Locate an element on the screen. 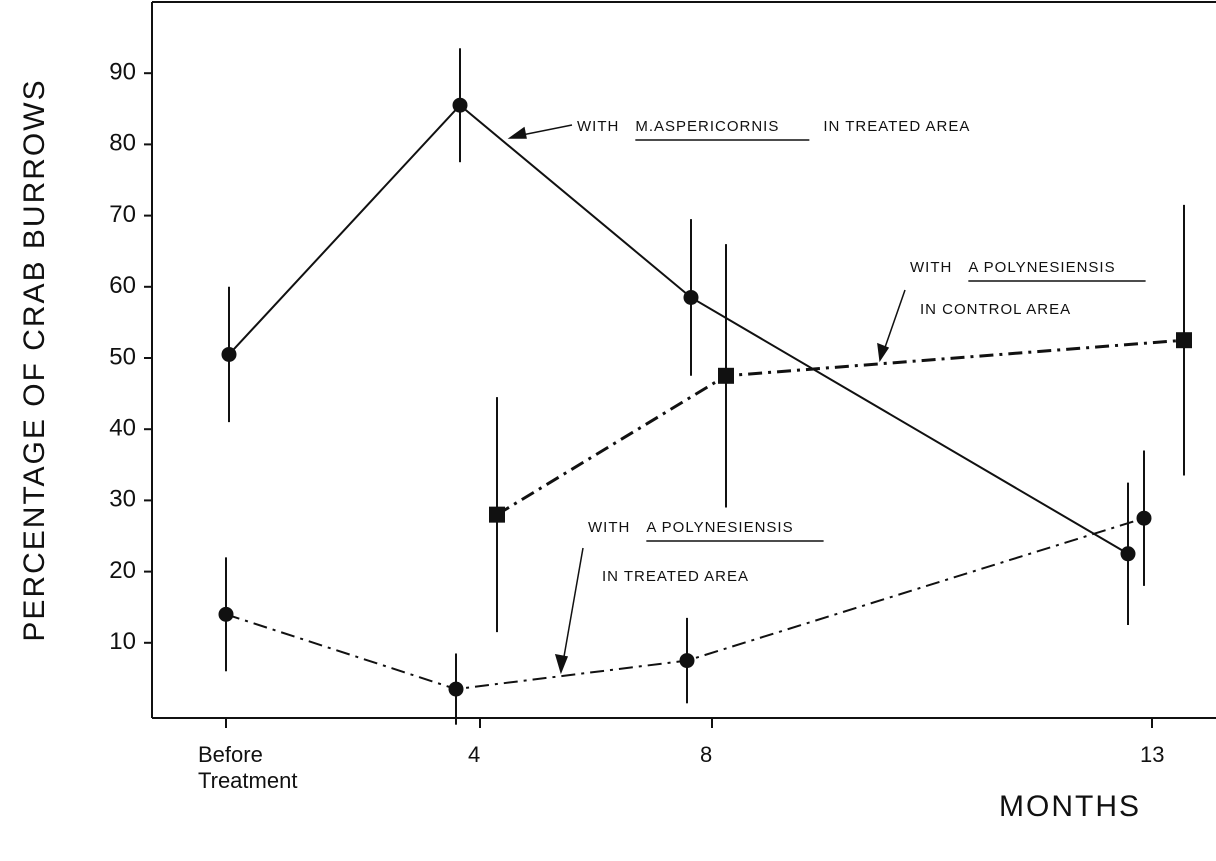 The height and width of the screenshot is (861, 1216). y-tick-label: 50 is located at coordinates (122, 356).